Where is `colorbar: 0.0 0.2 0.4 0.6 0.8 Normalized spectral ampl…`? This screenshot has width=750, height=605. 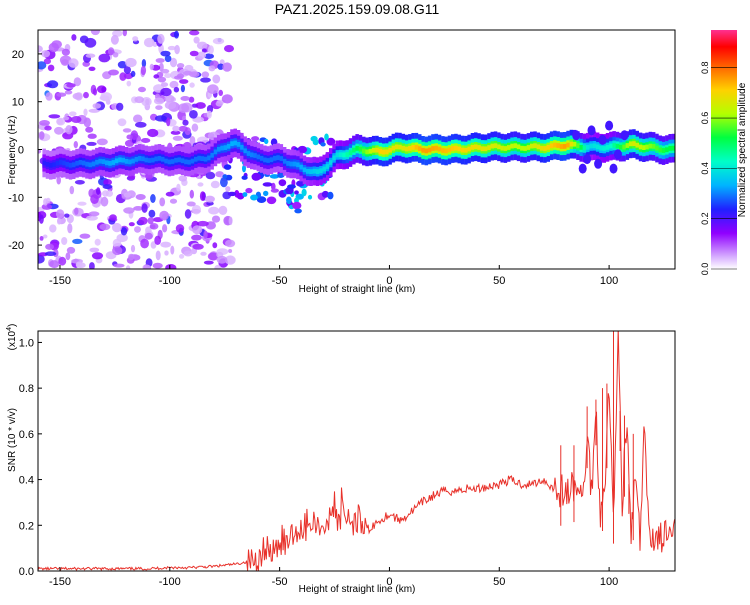 colorbar: 0.0 0.2 0.4 0.6 0.8 Normalized spectral ampl… is located at coordinates (724, 152).